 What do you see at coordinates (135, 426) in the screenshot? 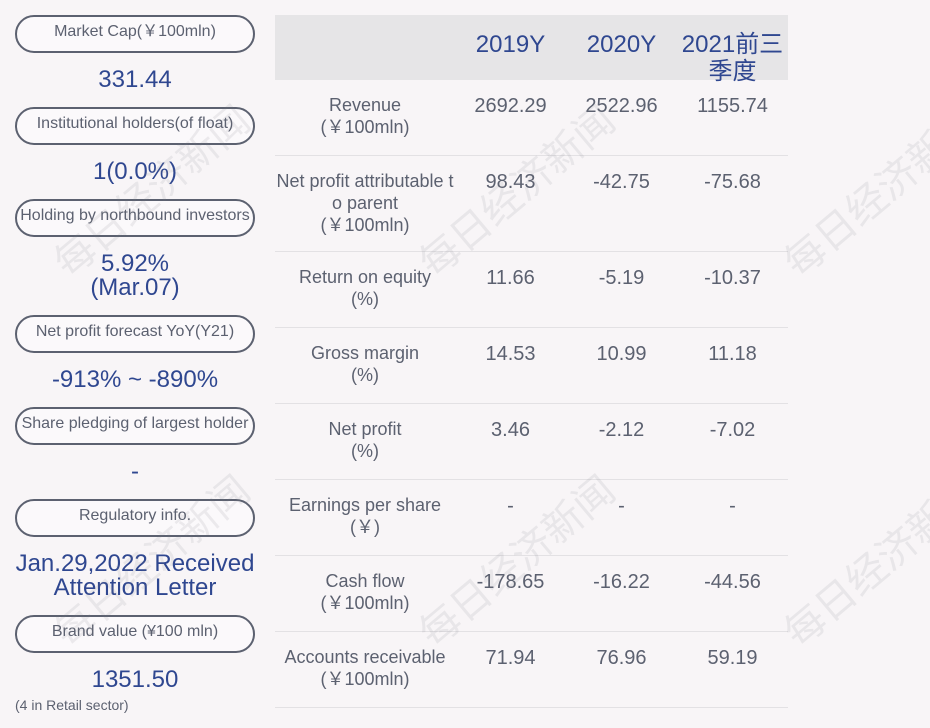
I see `share-pledging-label: Share pledging of largest holder` at bounding box center [135, 426].